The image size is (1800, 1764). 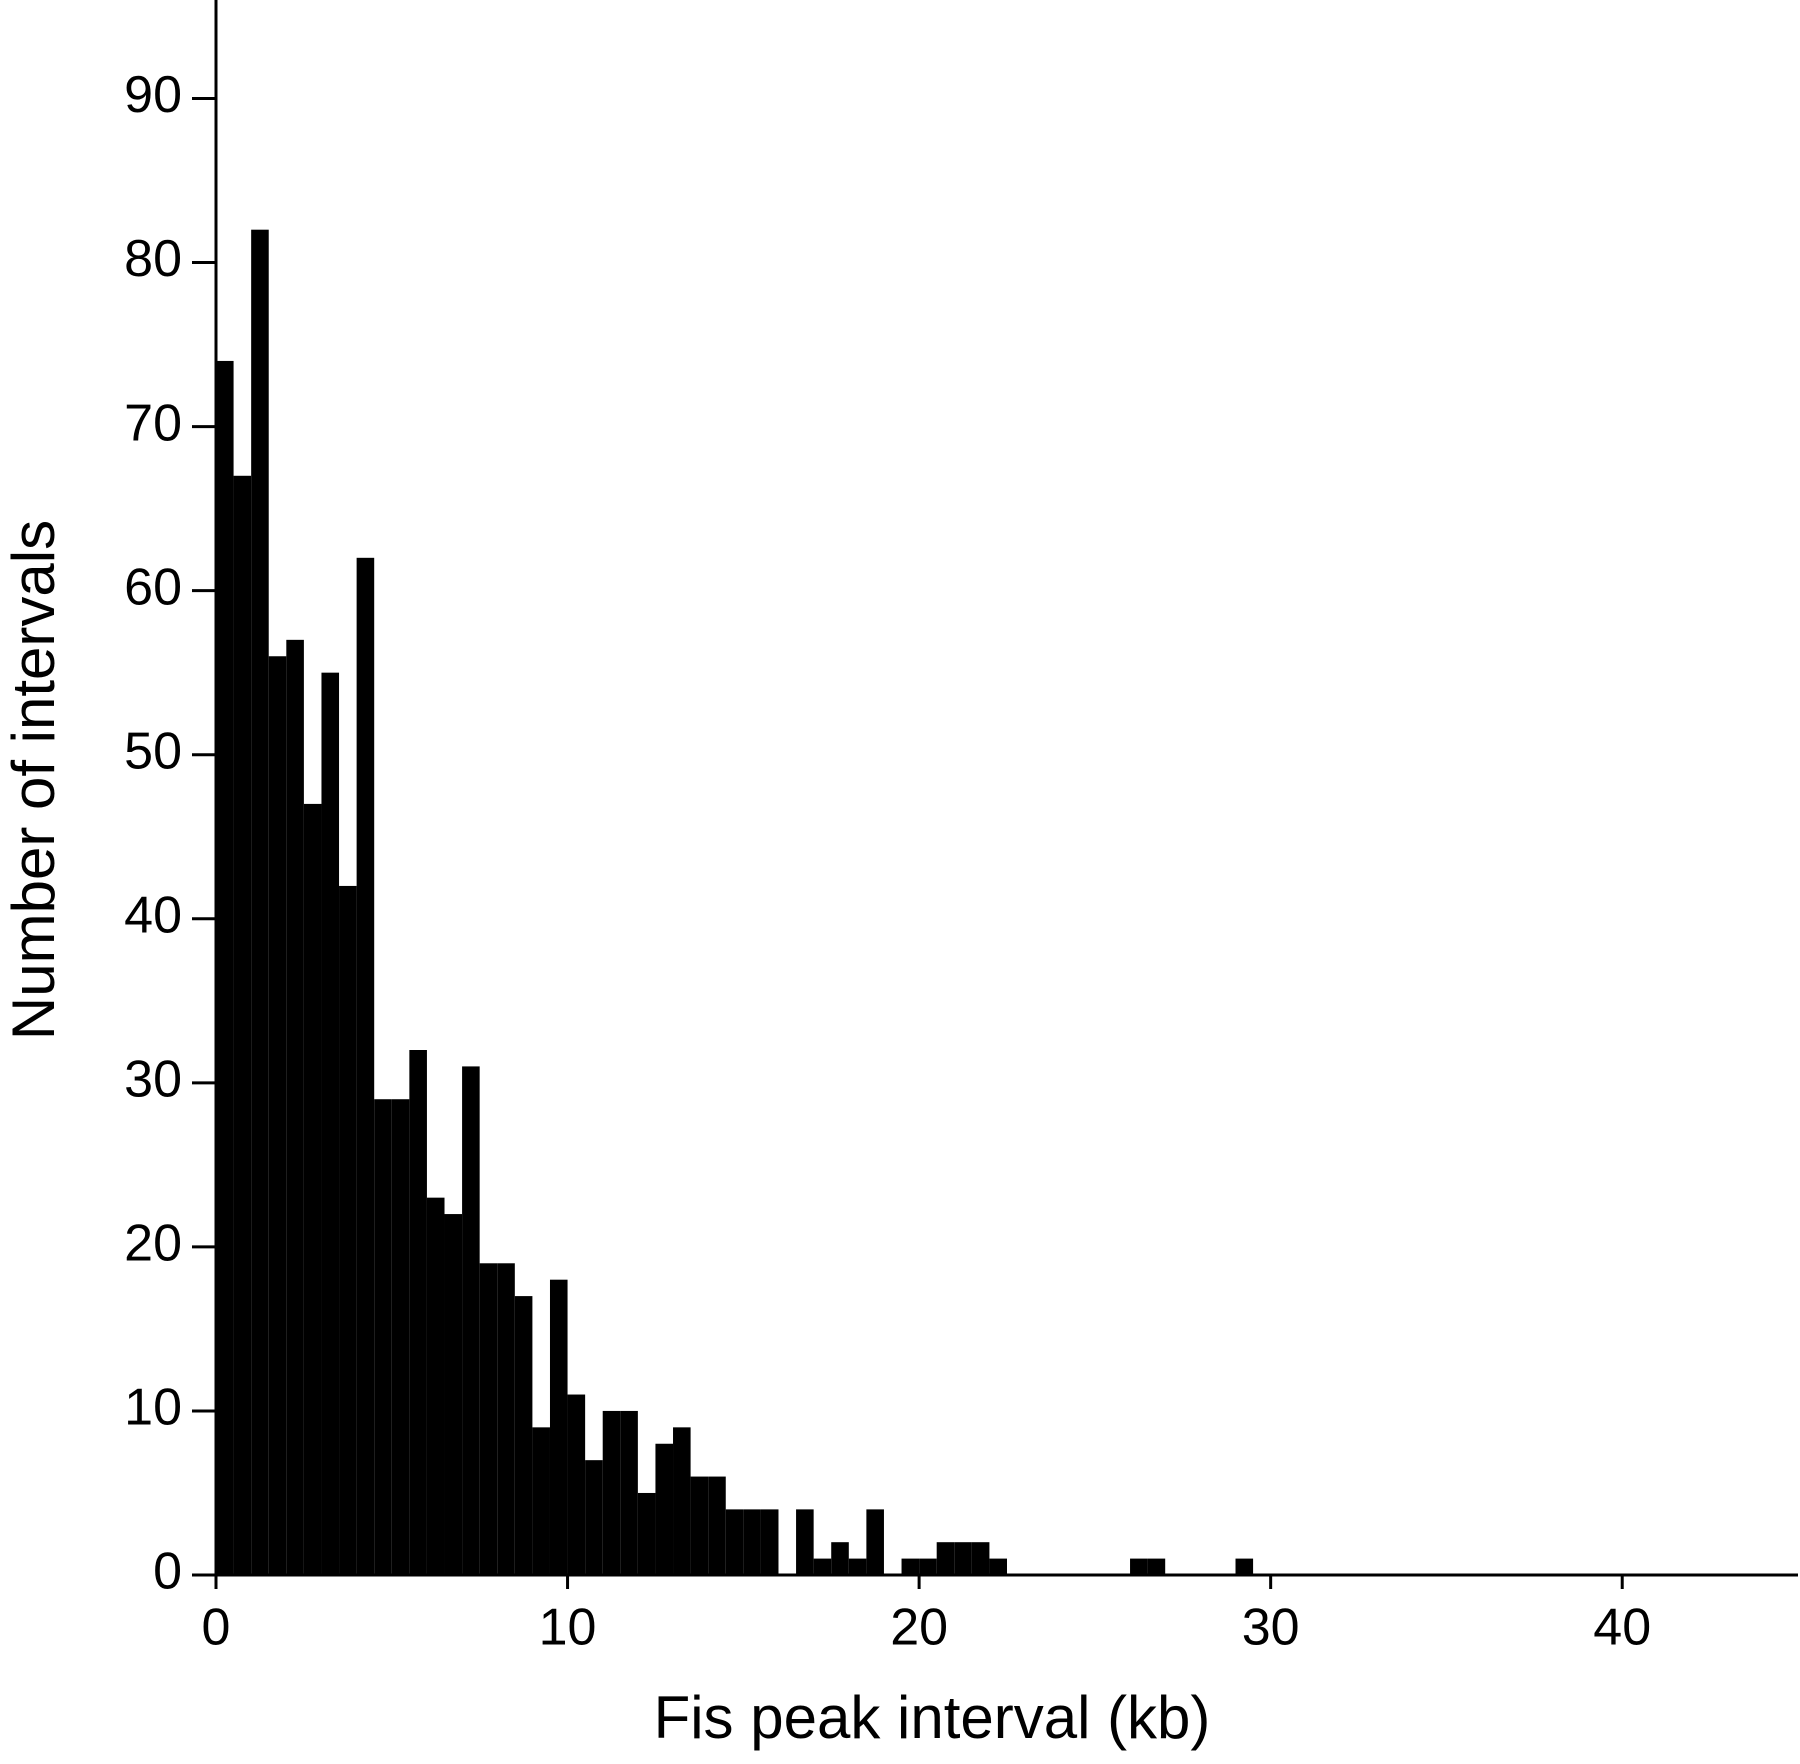 What do you see at coordinates (153, 1080) in the screenshot?
I see `y-tick-label: 30` at bounding box center [153, 1080].